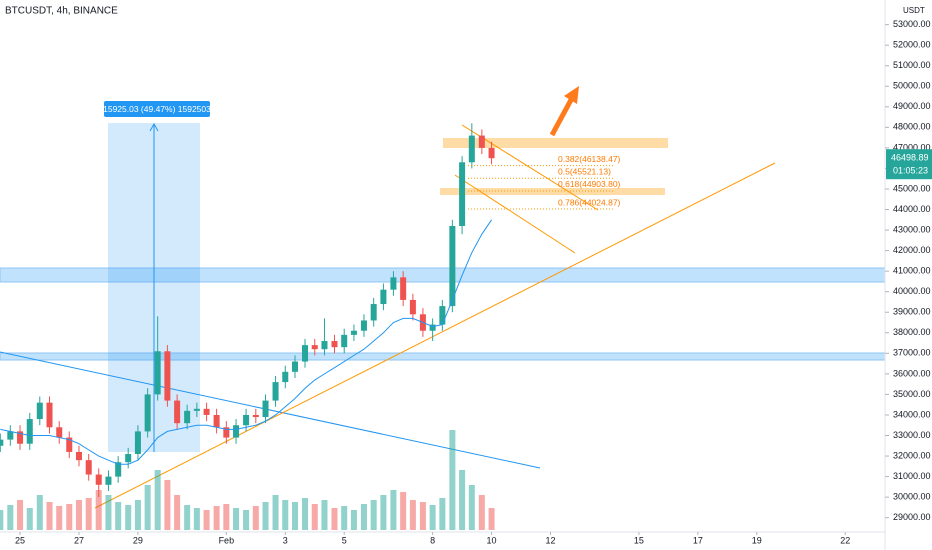 The width and height of the screenshot is (932, 550). What do you see at coordinates (571, 95) in the screenshot?
I see `arrow-head` at bounding box center [571, 95].